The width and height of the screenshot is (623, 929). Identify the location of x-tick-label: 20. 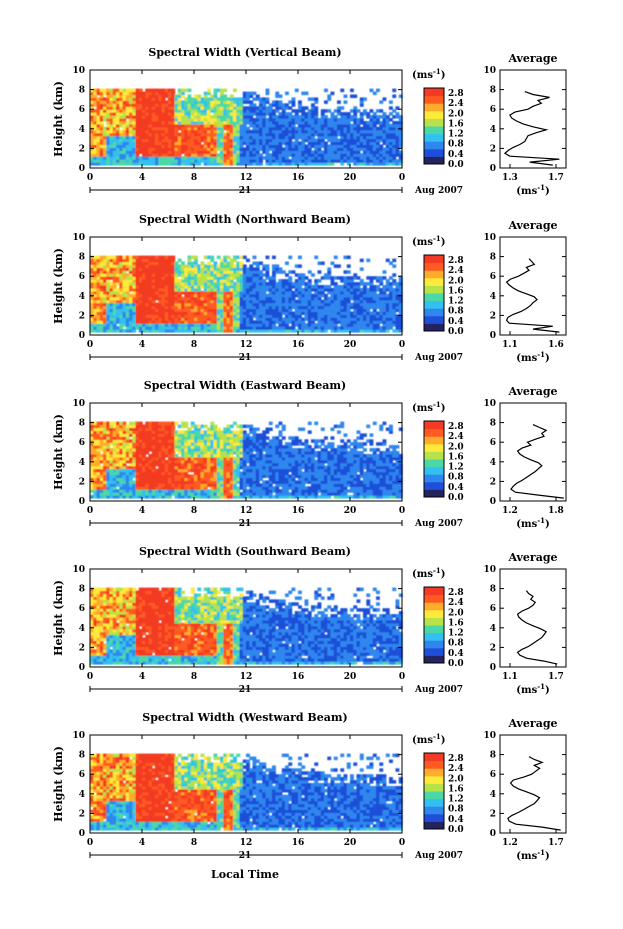
(350, 178).